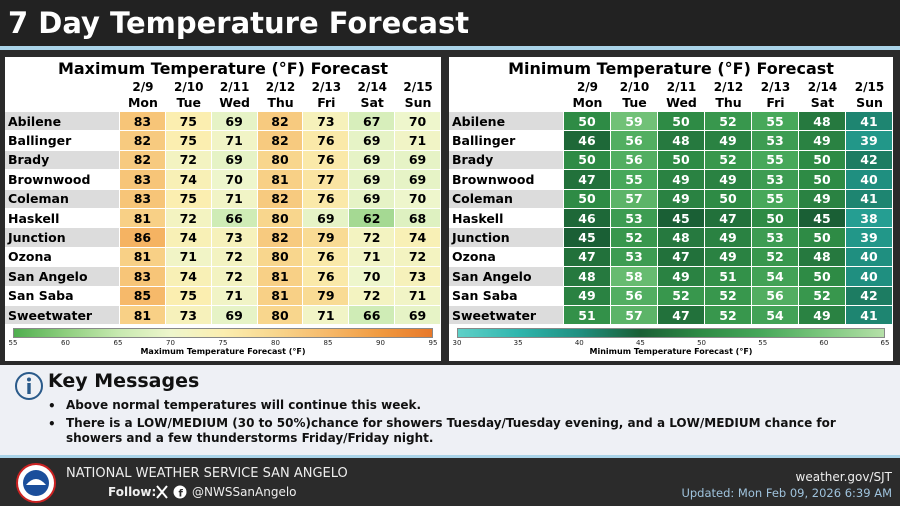 This screenshot has height=506, width=900. Describe the element at coordinates (170, 343) in the screenshot. I see `colorbar-tick: 70` at that location.